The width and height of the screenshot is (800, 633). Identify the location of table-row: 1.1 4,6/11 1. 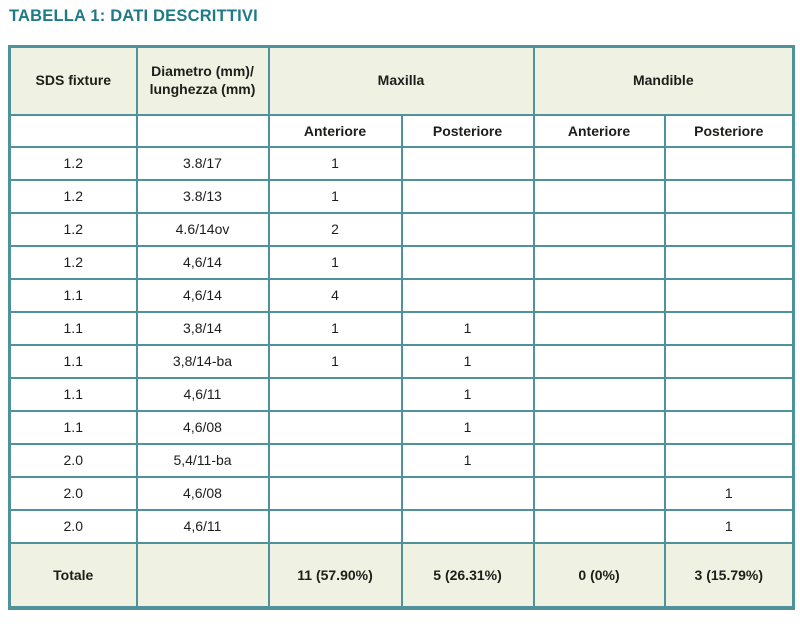
(401, 394).